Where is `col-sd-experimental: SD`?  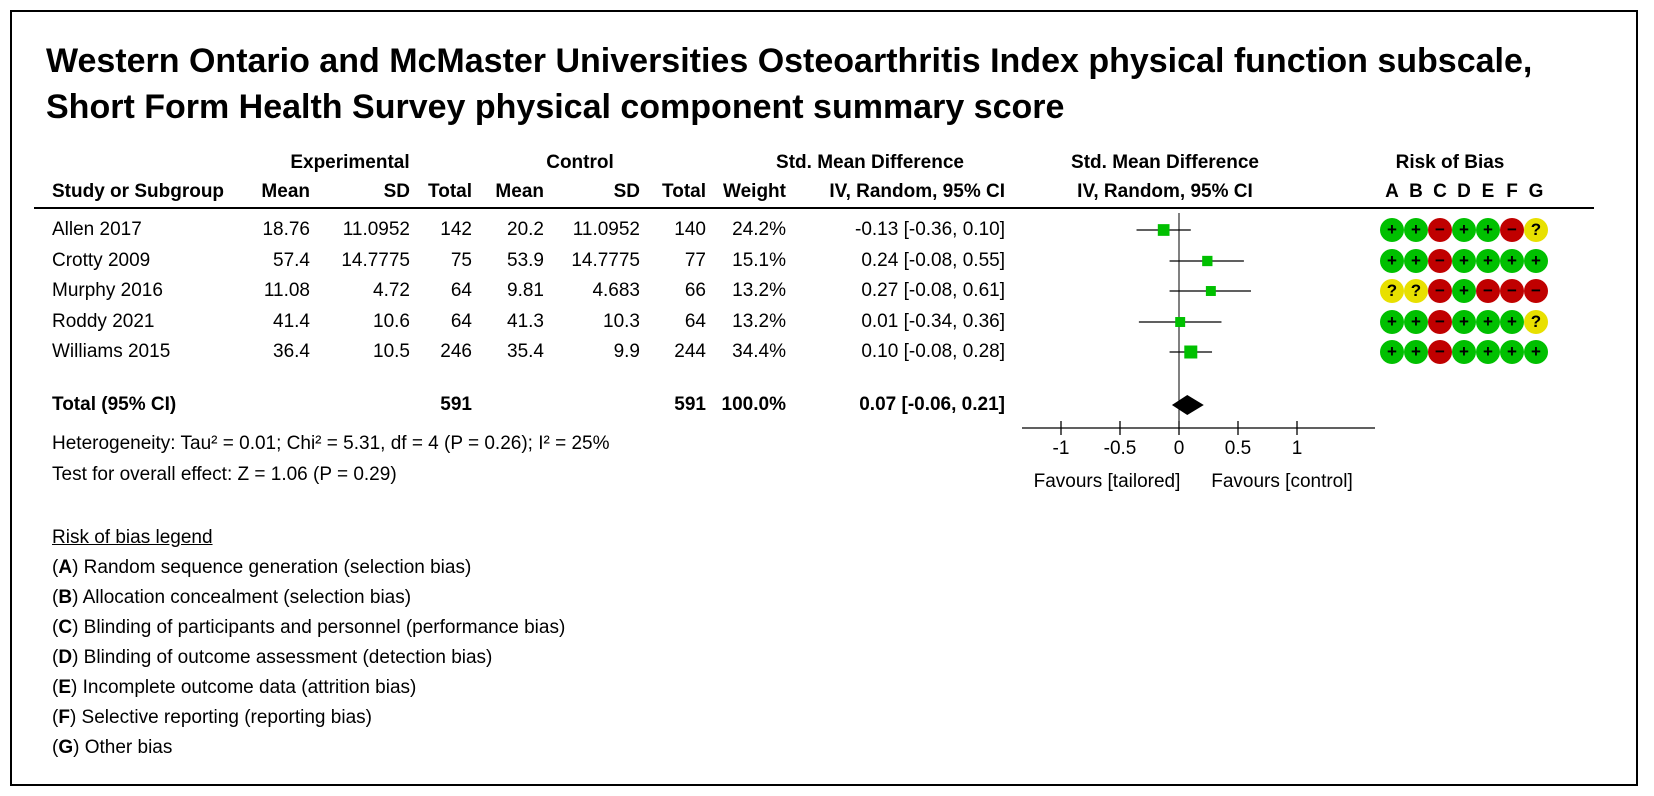
col-sd-experimental: SD is located at coordinates (396, 191).